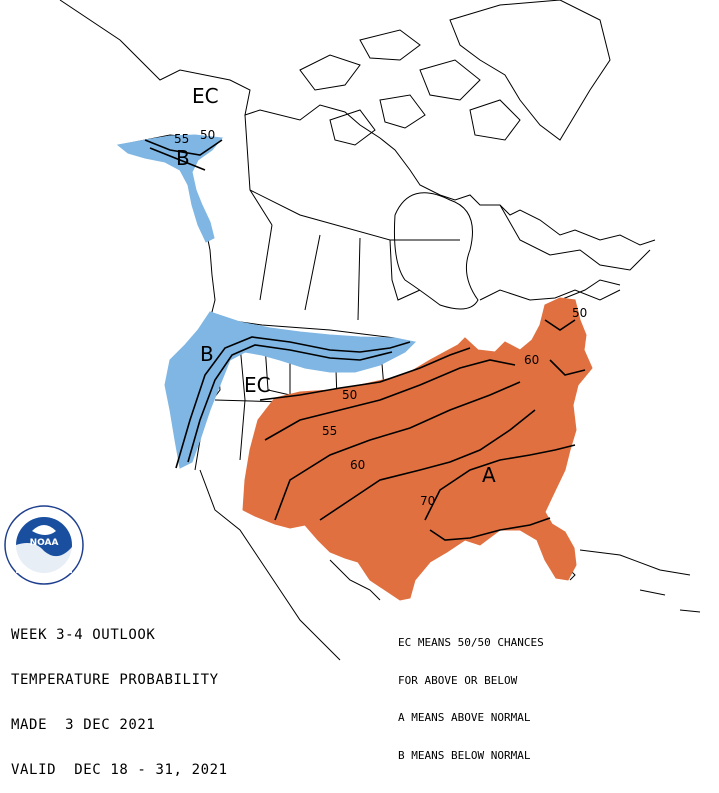 This screenshot has width=719, height=793. I want to click on legend-line-4: B MEANS BELOW NORMAL, so click(464, 755).